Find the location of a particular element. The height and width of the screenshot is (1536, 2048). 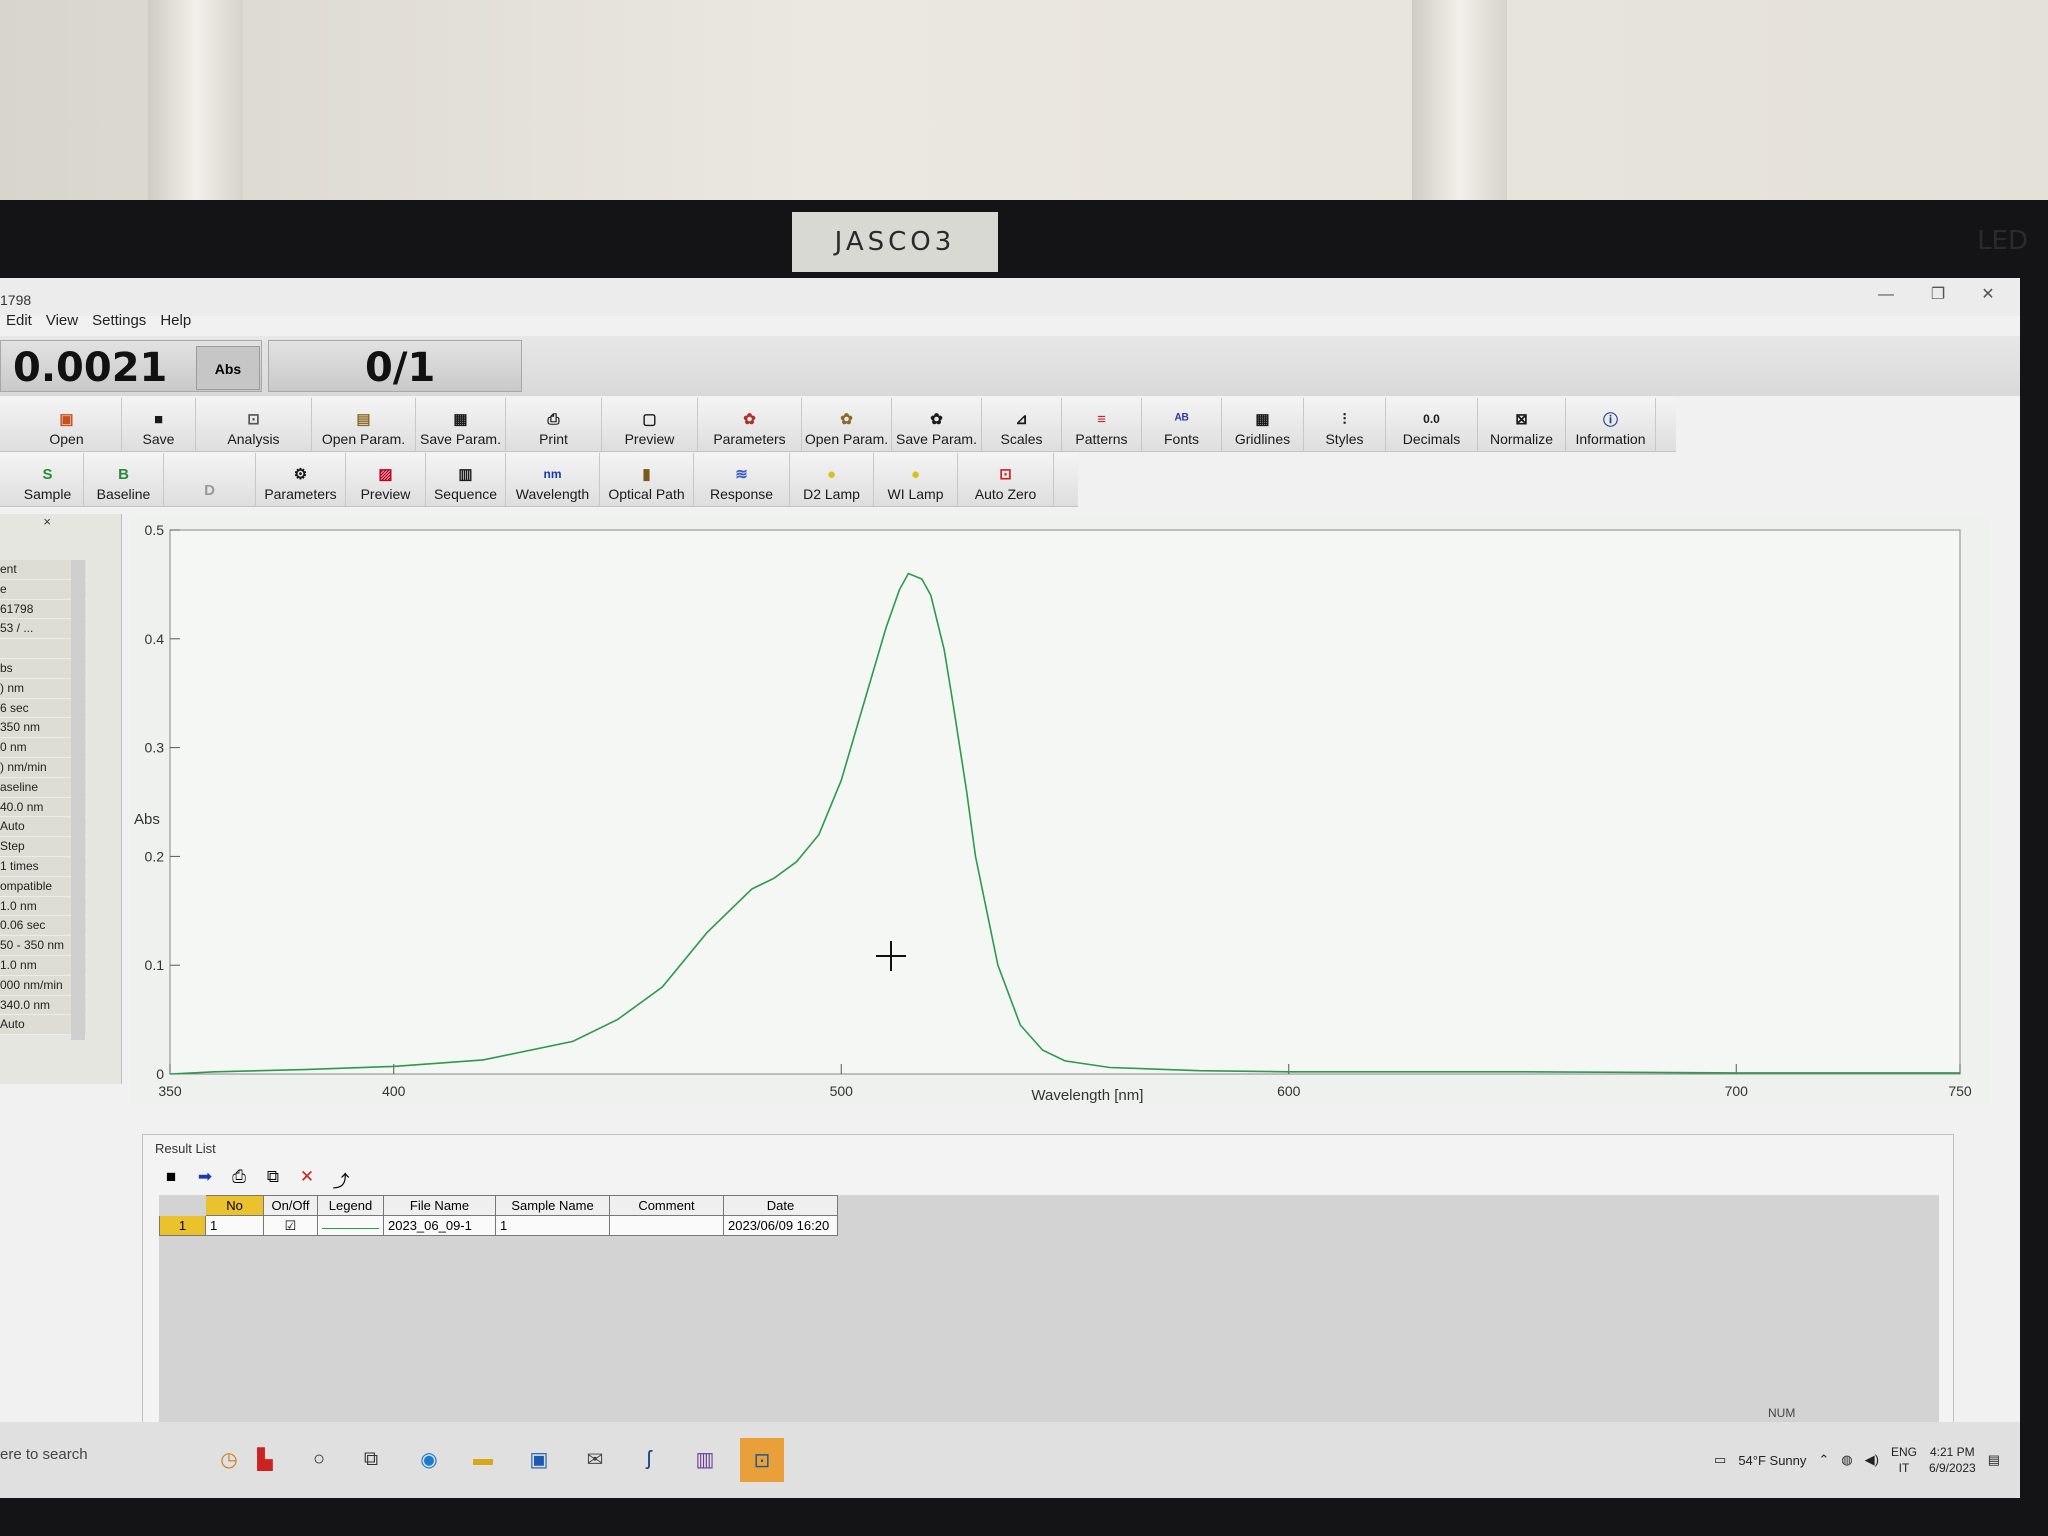

auto-zero-button: ⊡ Auto Zero is located at coordinates (1006, 479).